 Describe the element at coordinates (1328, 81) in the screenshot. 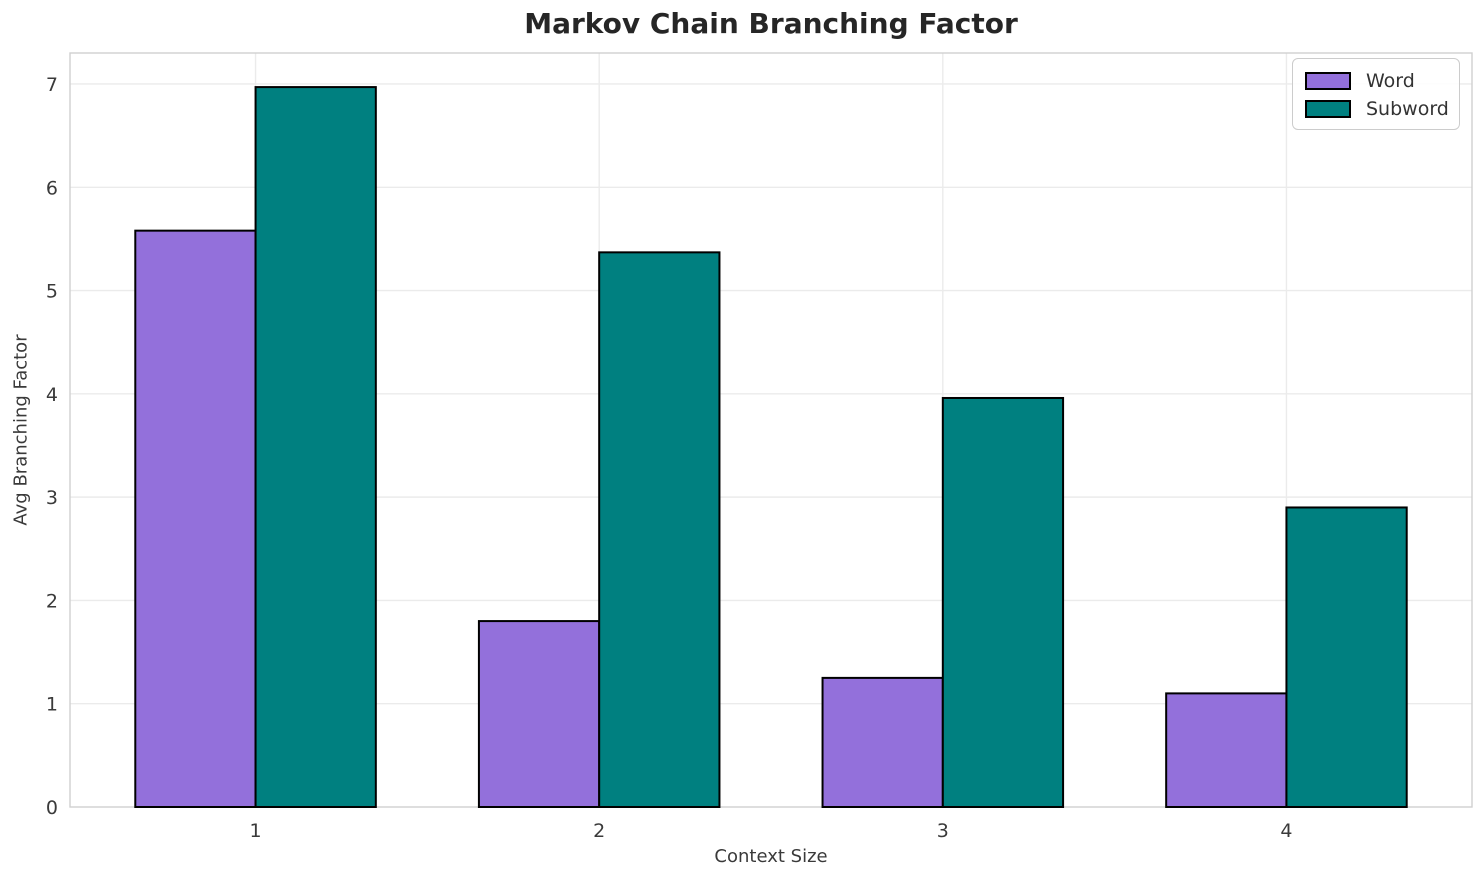

I see `word-swatch` at that location.